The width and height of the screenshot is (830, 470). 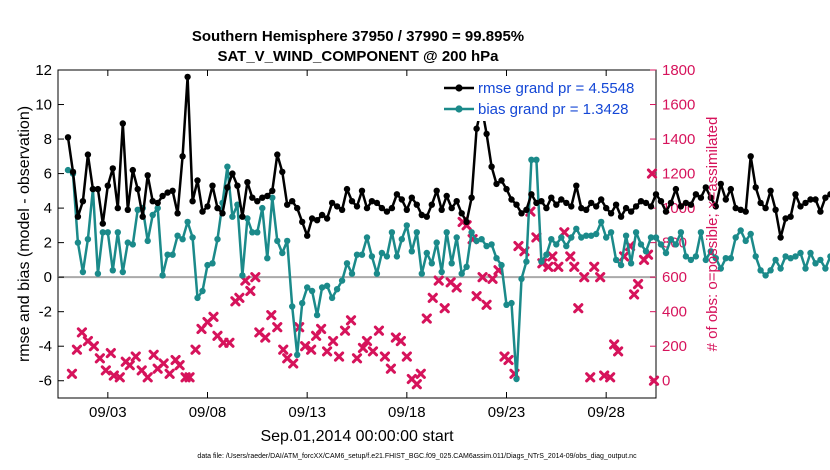 I want to click on legend-bias-marker, so click(x=459, y=109).